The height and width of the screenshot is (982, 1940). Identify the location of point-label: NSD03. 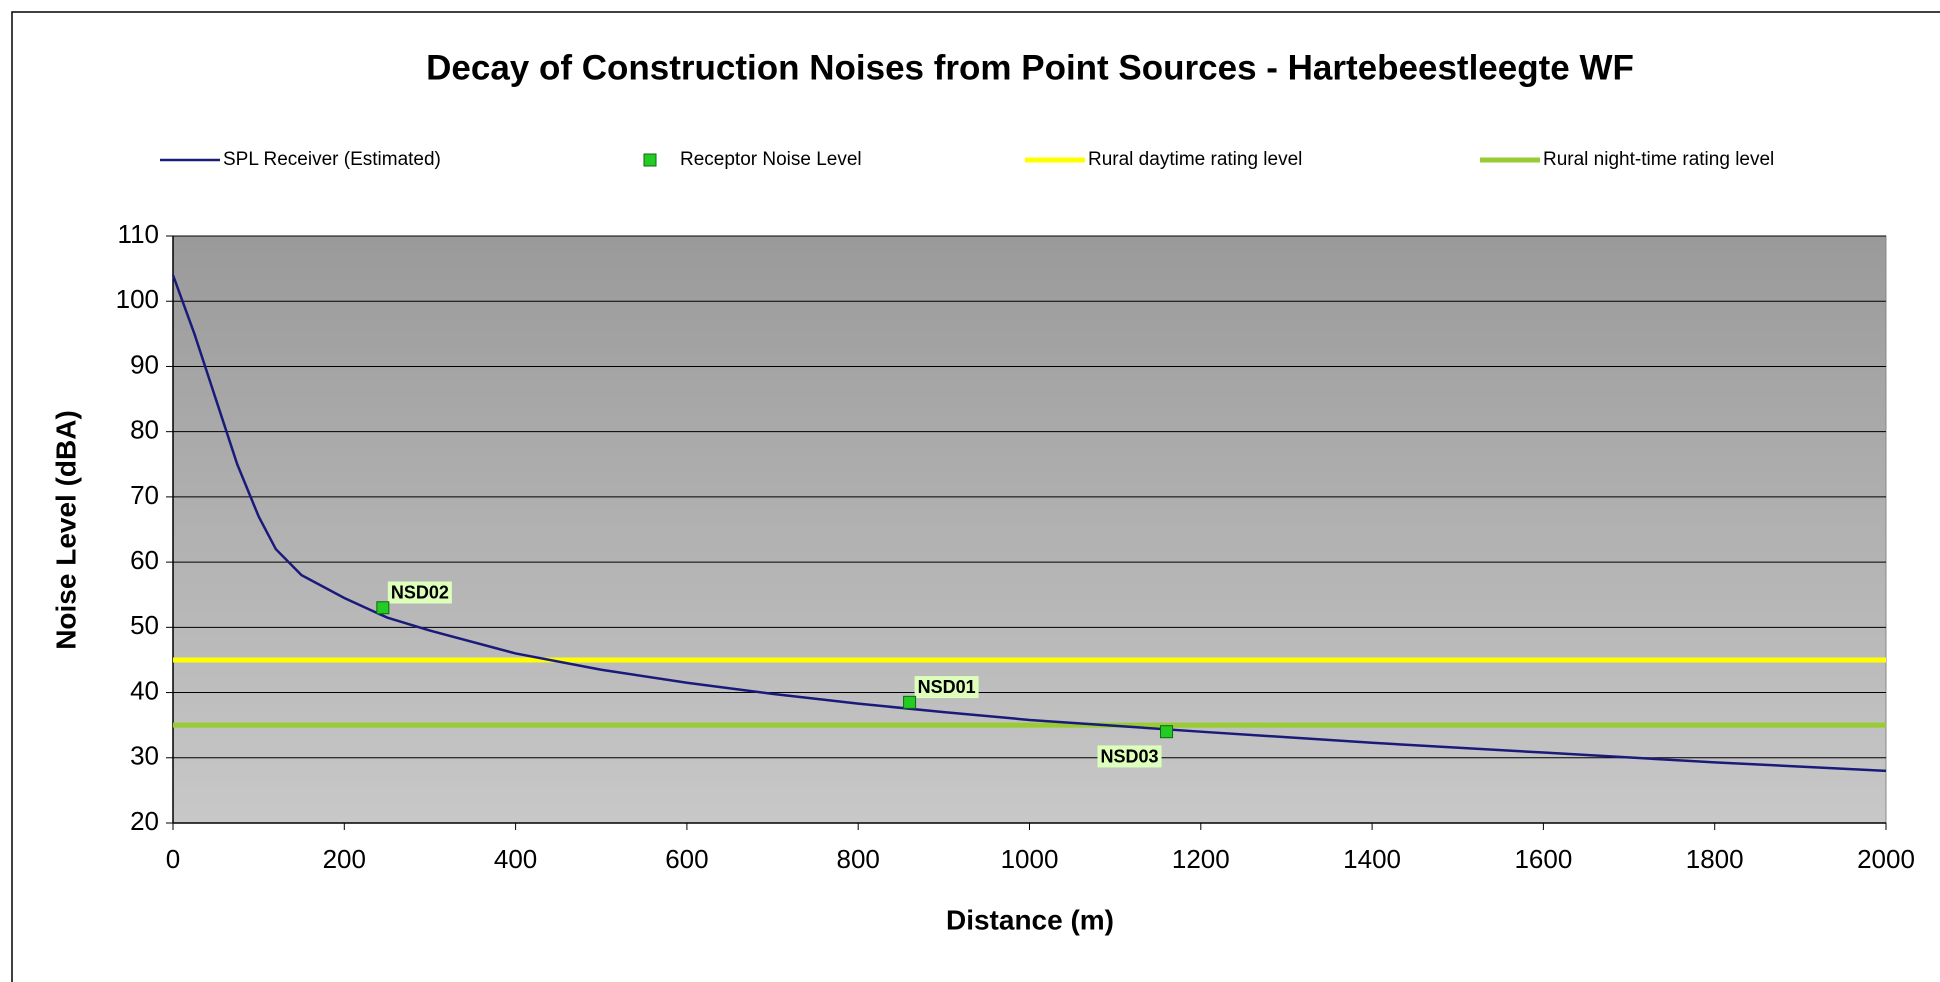
(1130, 756).